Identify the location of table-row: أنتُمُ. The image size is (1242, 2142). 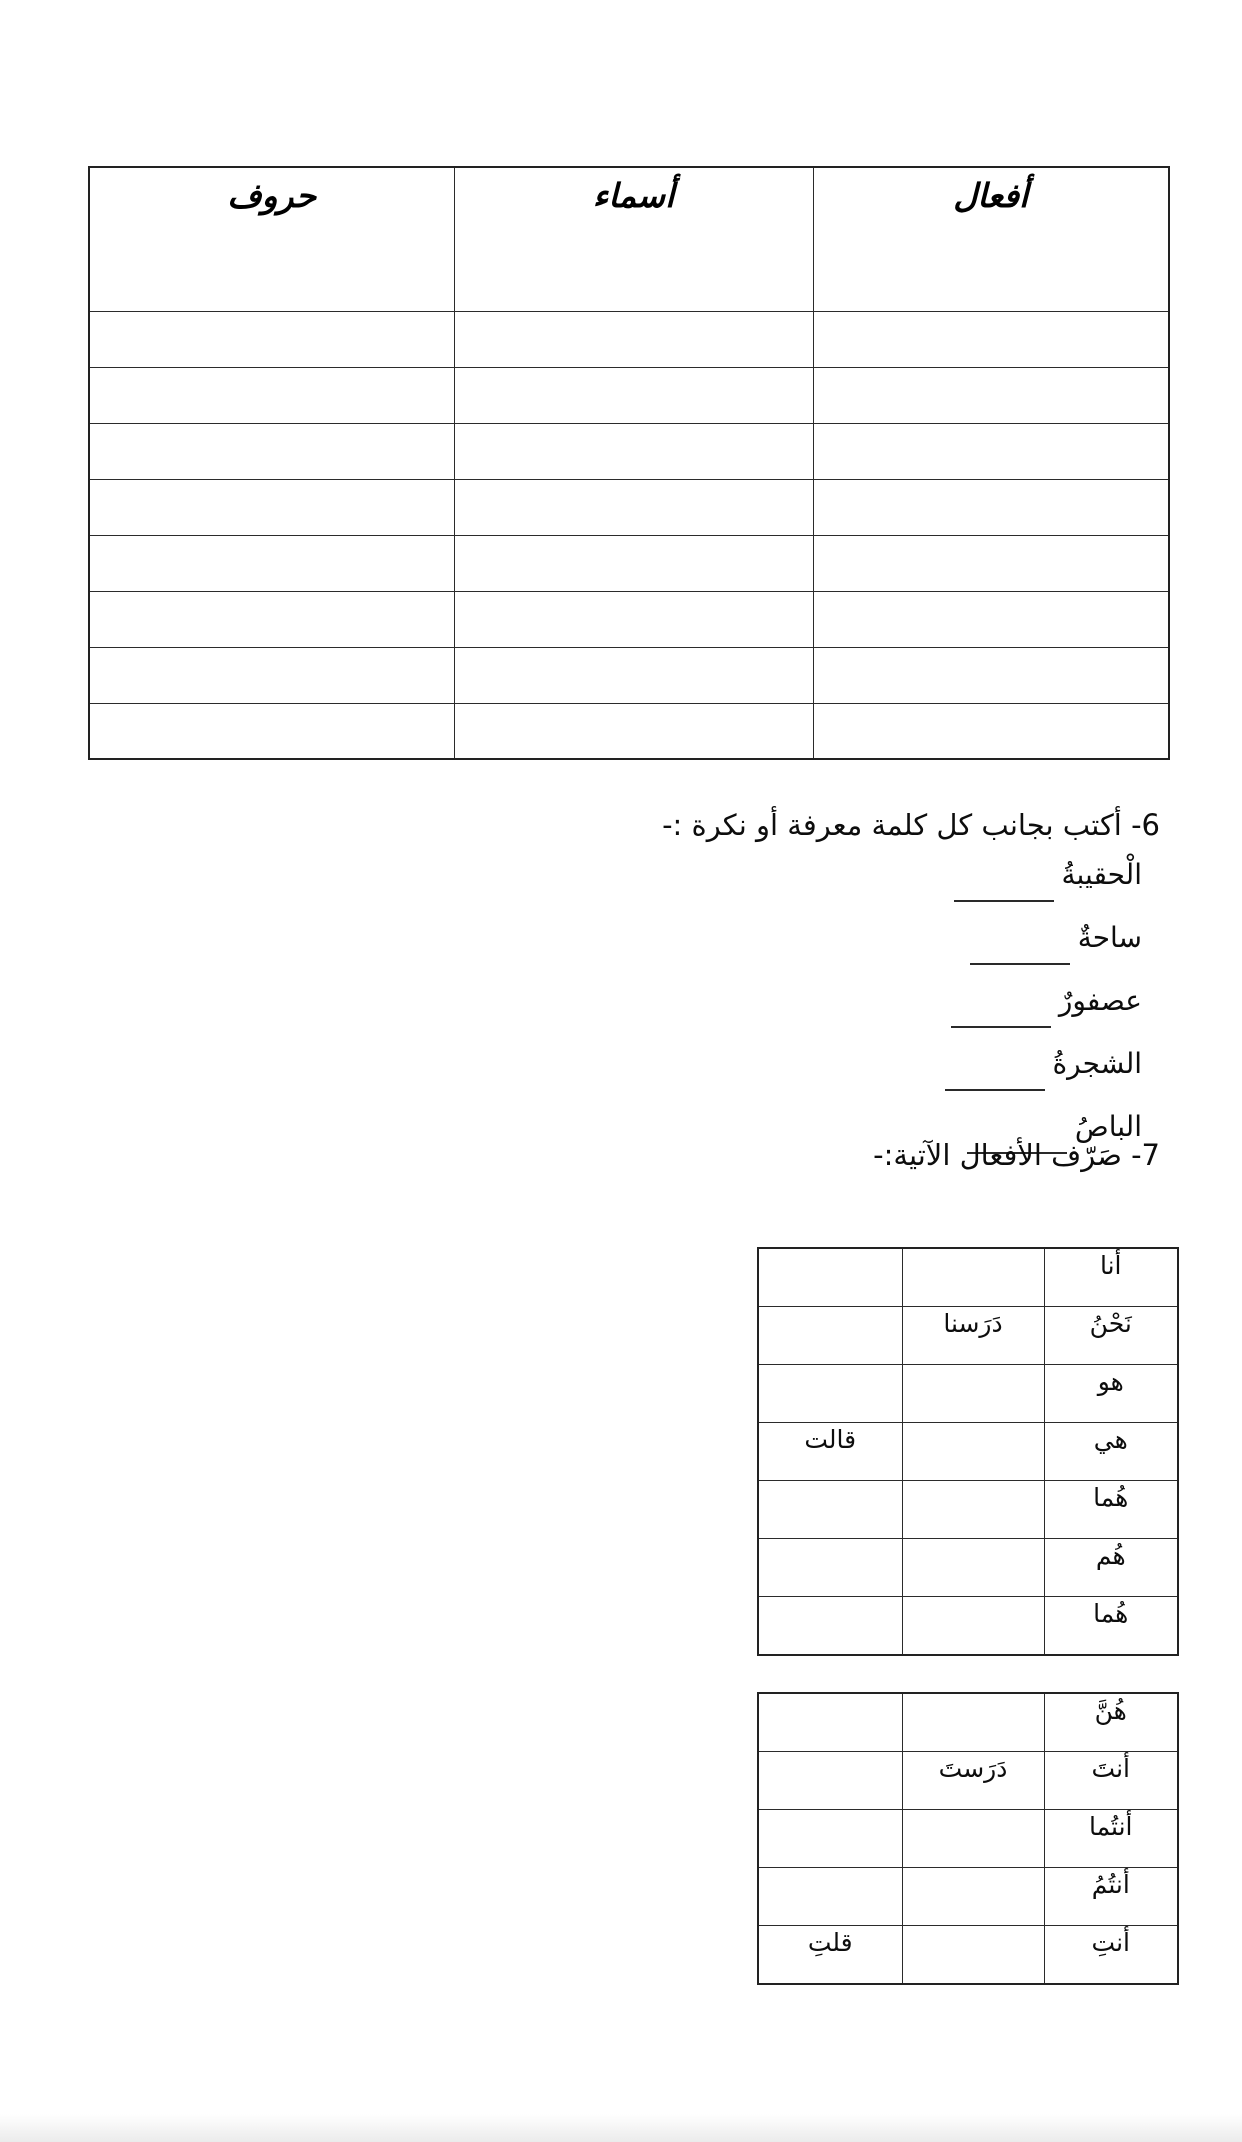
(968, 1896).